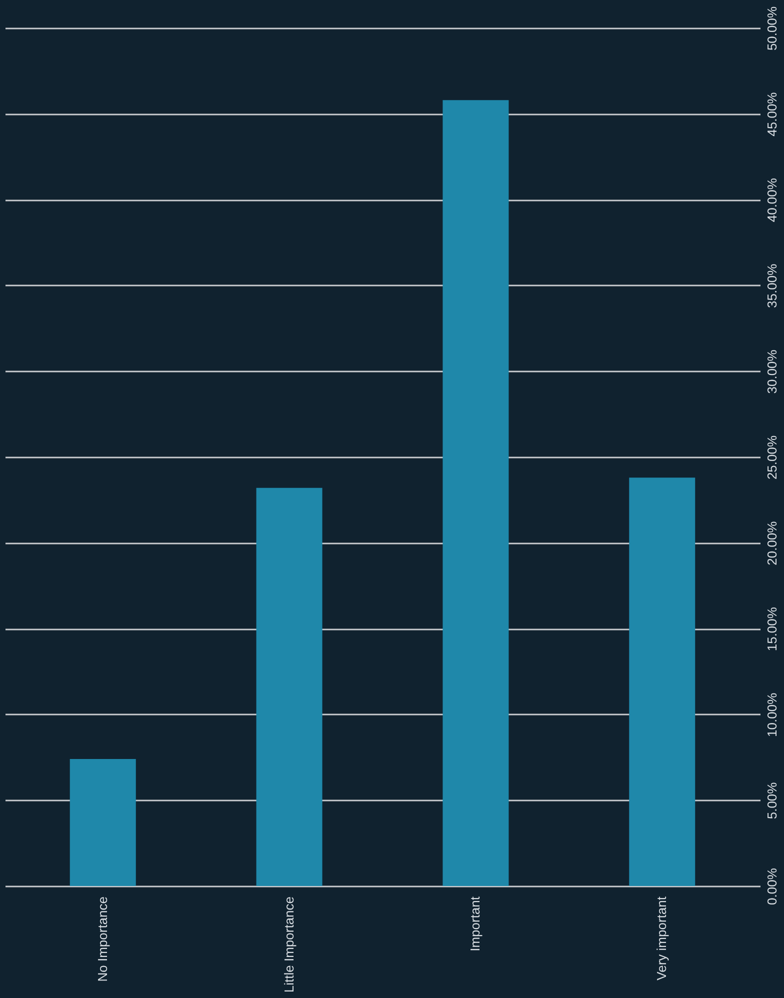 This screenshot has width=784, height=998. Describe the element at coordinates (772, 543) in the screenshot. I see `y-tick-label: 20.00%` at that location.